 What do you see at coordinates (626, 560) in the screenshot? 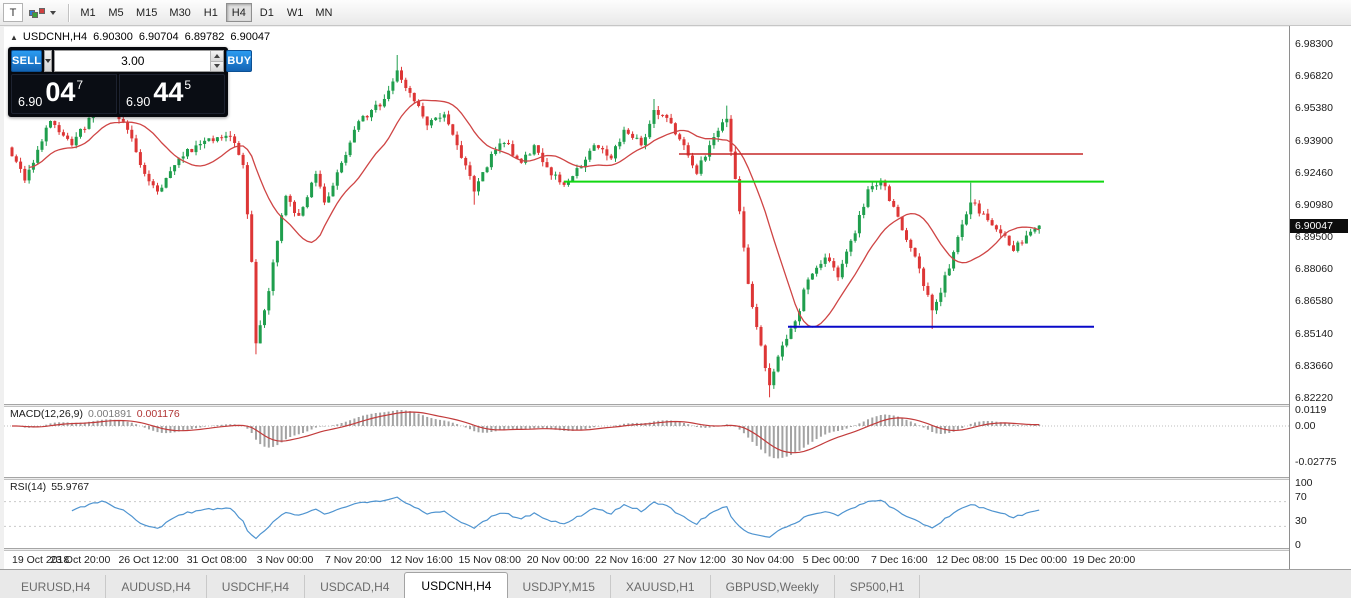
I see `time-axis-label: 22 Nov 16:00` at bounding box center [626, 560].